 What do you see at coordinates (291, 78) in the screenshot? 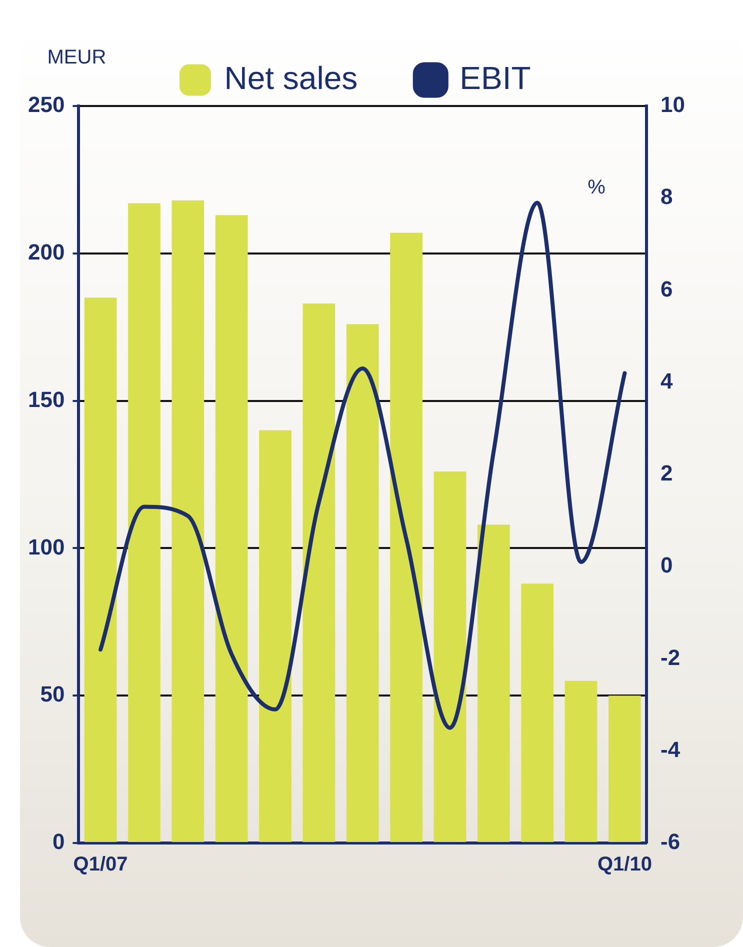
I see `legend-label: Net sales` at bounding box center [291, 78].